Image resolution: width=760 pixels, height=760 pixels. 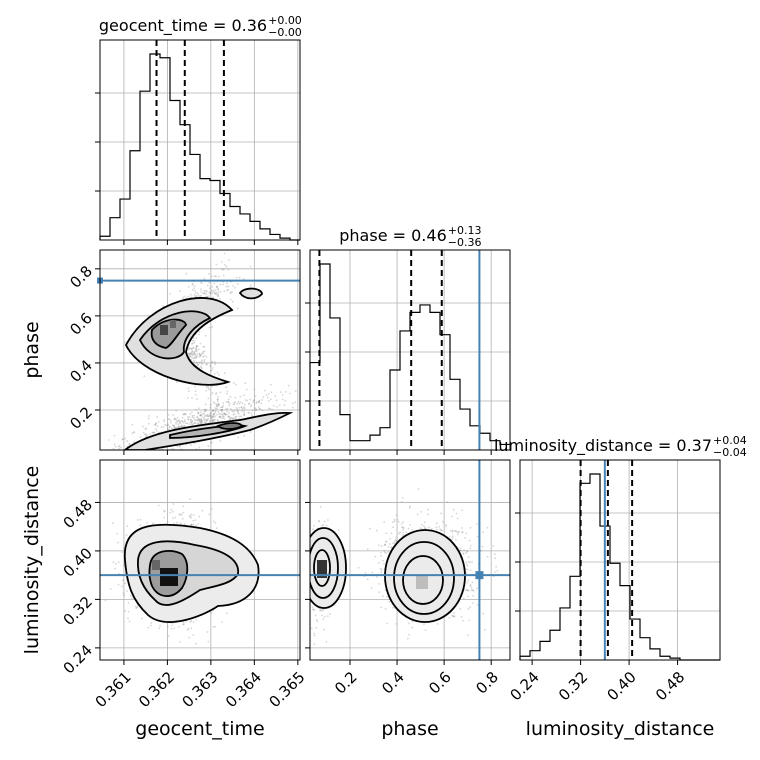 What do you see at coordinates (169, 577) in the screenshot?
I see `scatter-luminosity_distance-geocent_time-density-peak` at bounding box center [169, 577].